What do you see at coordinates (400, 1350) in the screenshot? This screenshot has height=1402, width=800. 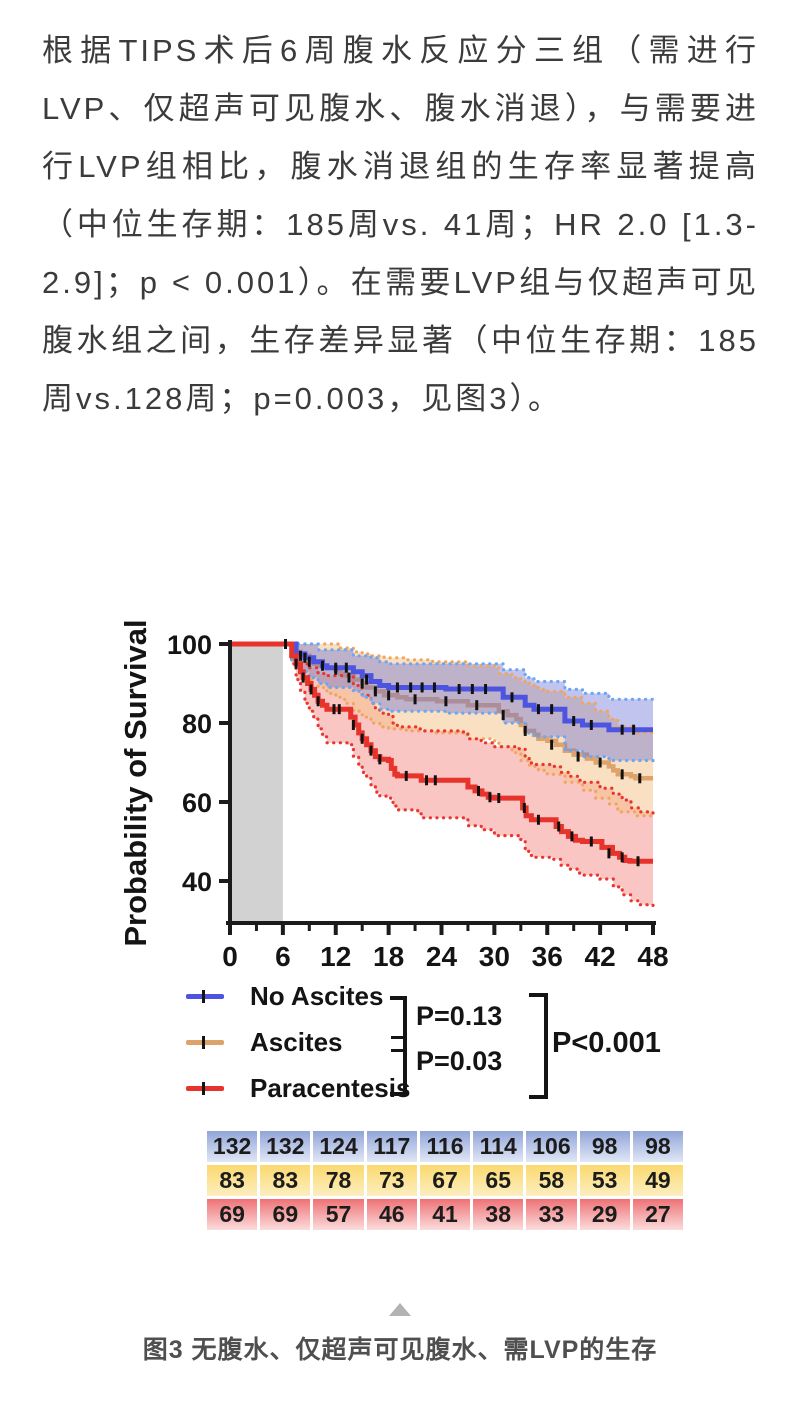 I see `figure-caption: 图3 无腹水、仅超声可见腹水、需LVP的生存` at bounding box center [400, 1350].